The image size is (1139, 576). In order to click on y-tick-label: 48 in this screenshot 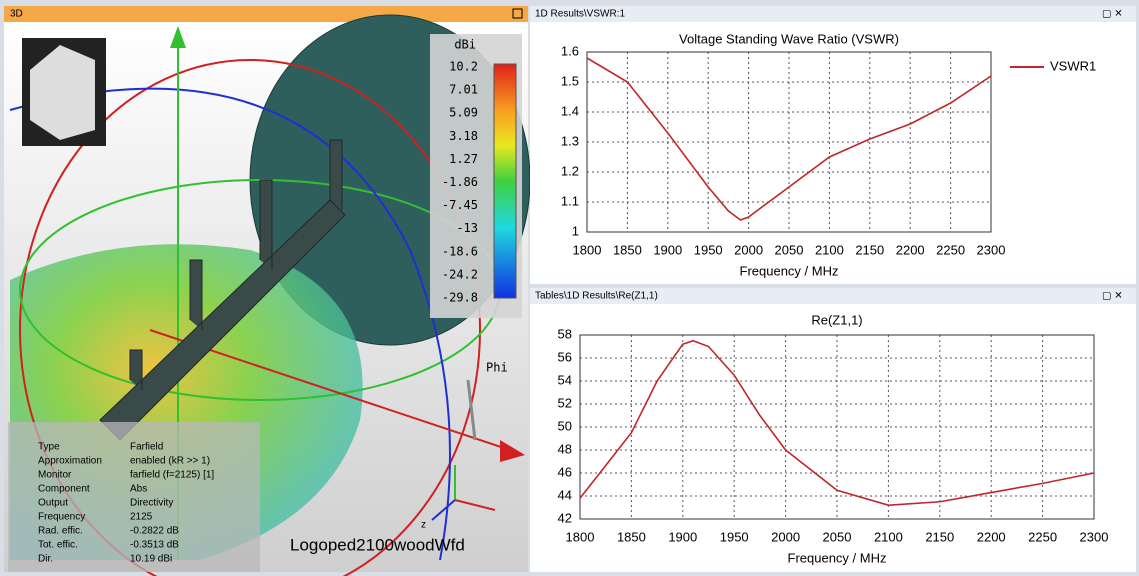, I will do `click(565, 448)`.